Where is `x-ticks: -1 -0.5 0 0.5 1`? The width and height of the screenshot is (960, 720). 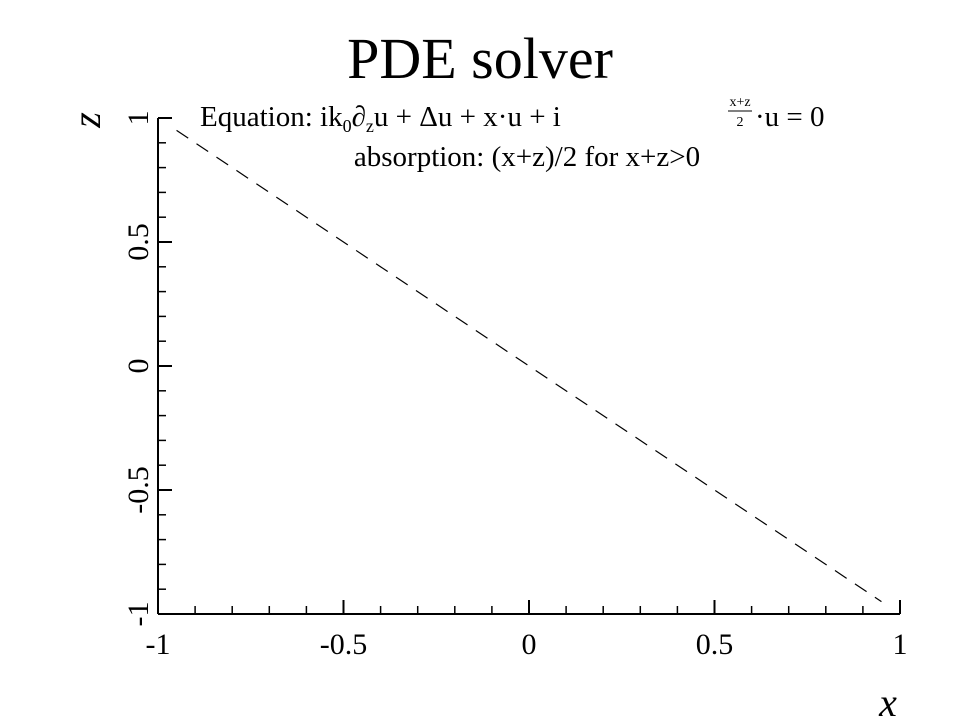 x-ticks: -1 -0.5 0 0.5 1 is located at coordinates (527, 630).